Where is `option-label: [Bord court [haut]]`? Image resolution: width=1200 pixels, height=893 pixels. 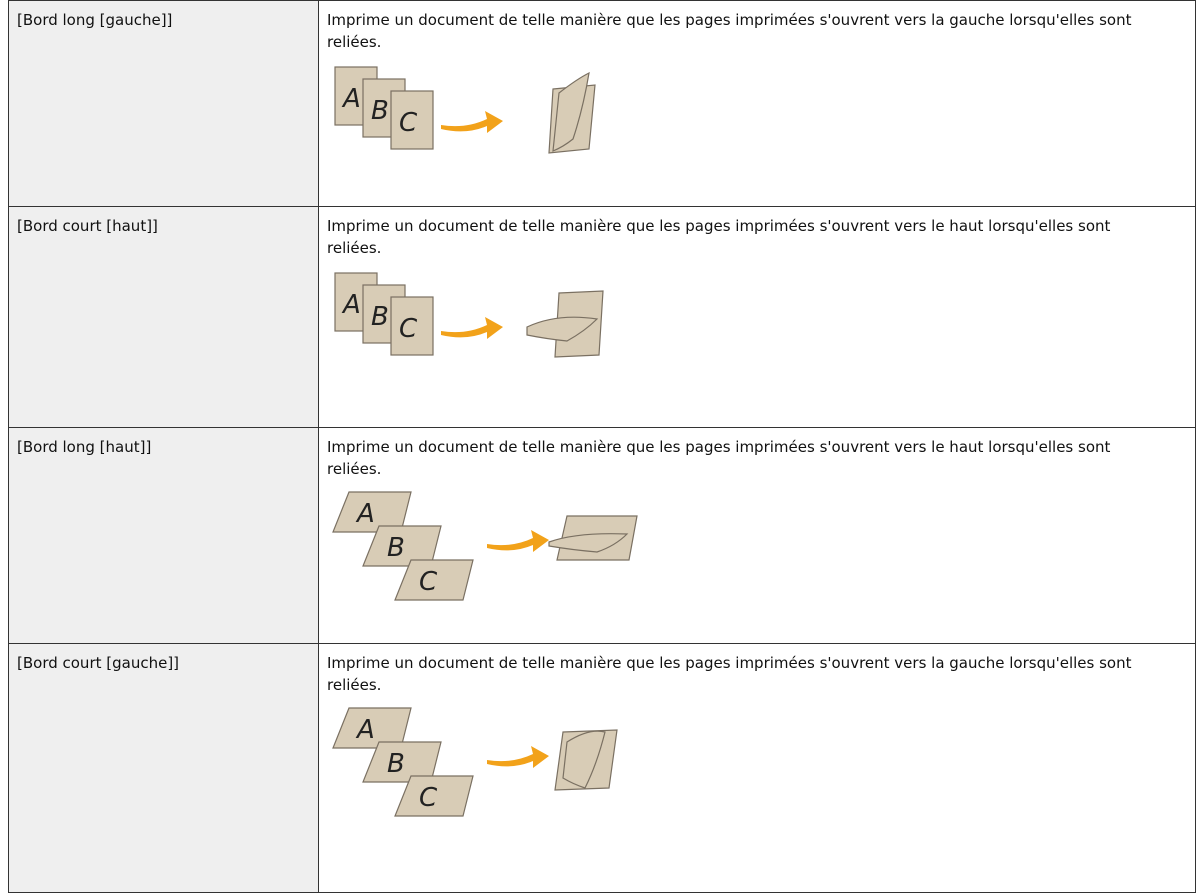
option-label: [Bord court [haut]] is located at coordinates (87, 226).